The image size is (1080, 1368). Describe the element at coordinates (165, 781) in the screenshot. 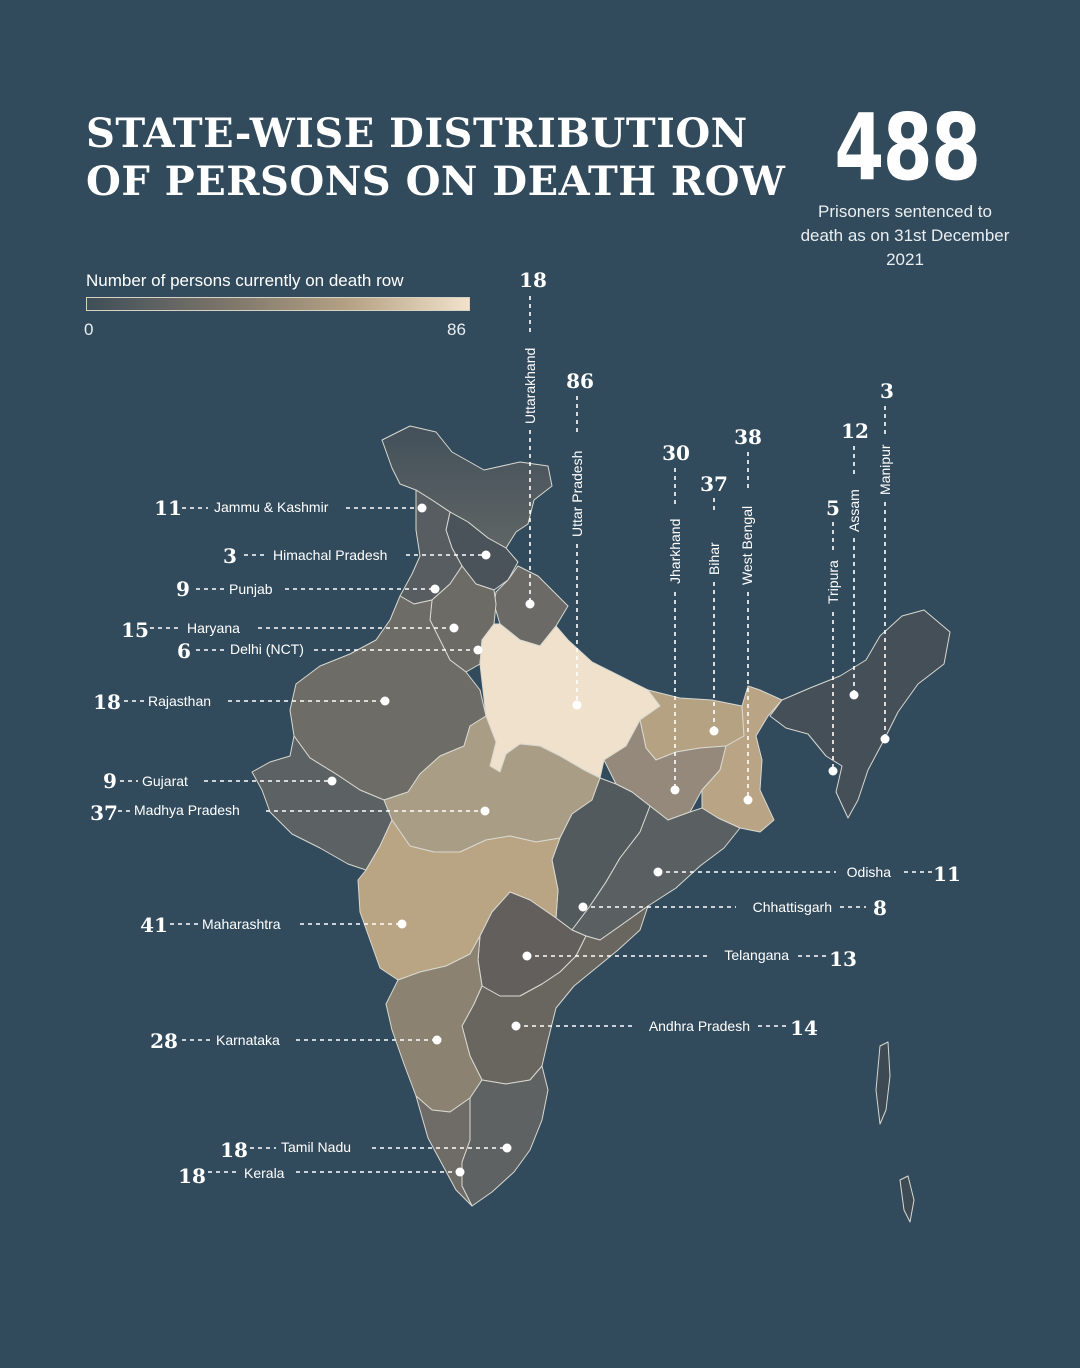

I see `state-name-label: Gujarat` at that location.